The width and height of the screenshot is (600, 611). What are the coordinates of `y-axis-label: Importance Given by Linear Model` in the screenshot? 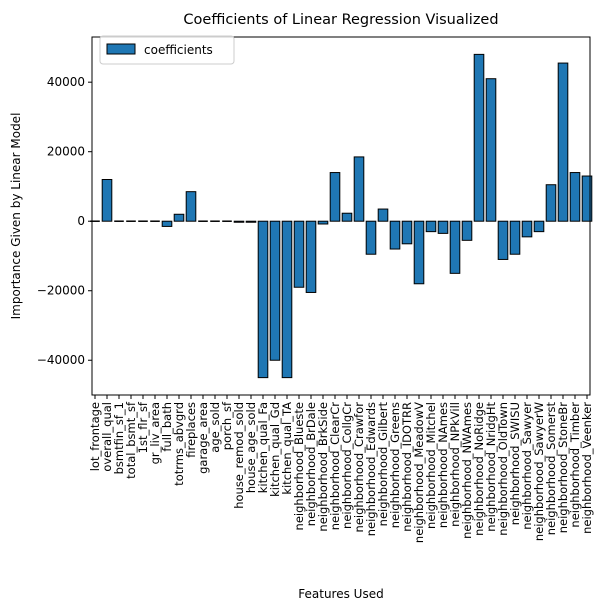 It's located at (16, 216).